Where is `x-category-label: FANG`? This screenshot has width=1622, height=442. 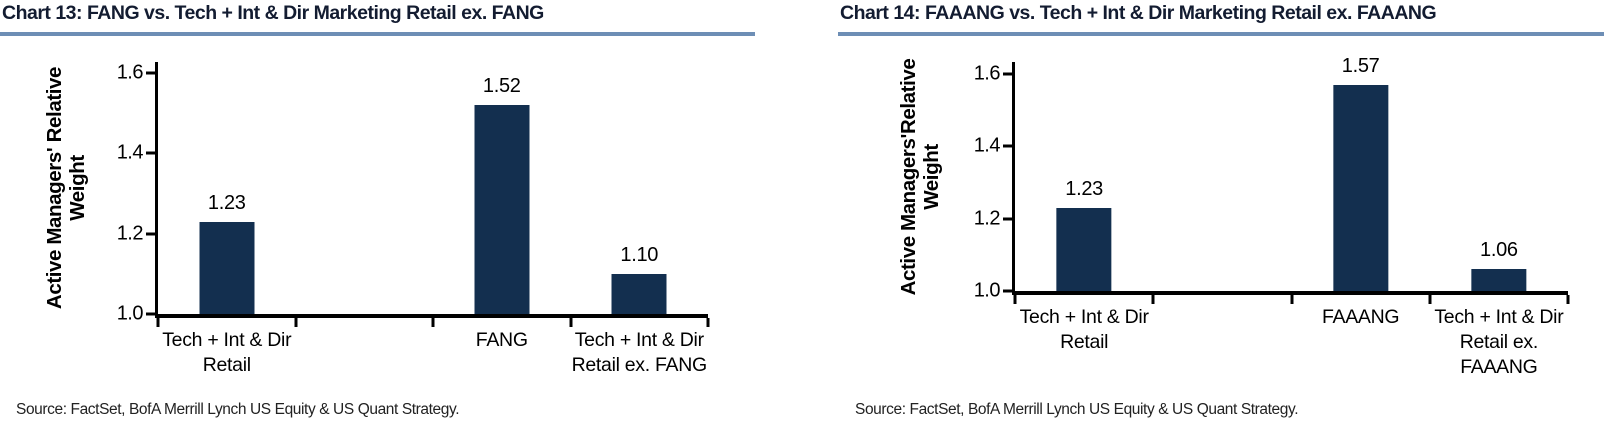 x-category-label: FANG is located at coordinates (501, 340).